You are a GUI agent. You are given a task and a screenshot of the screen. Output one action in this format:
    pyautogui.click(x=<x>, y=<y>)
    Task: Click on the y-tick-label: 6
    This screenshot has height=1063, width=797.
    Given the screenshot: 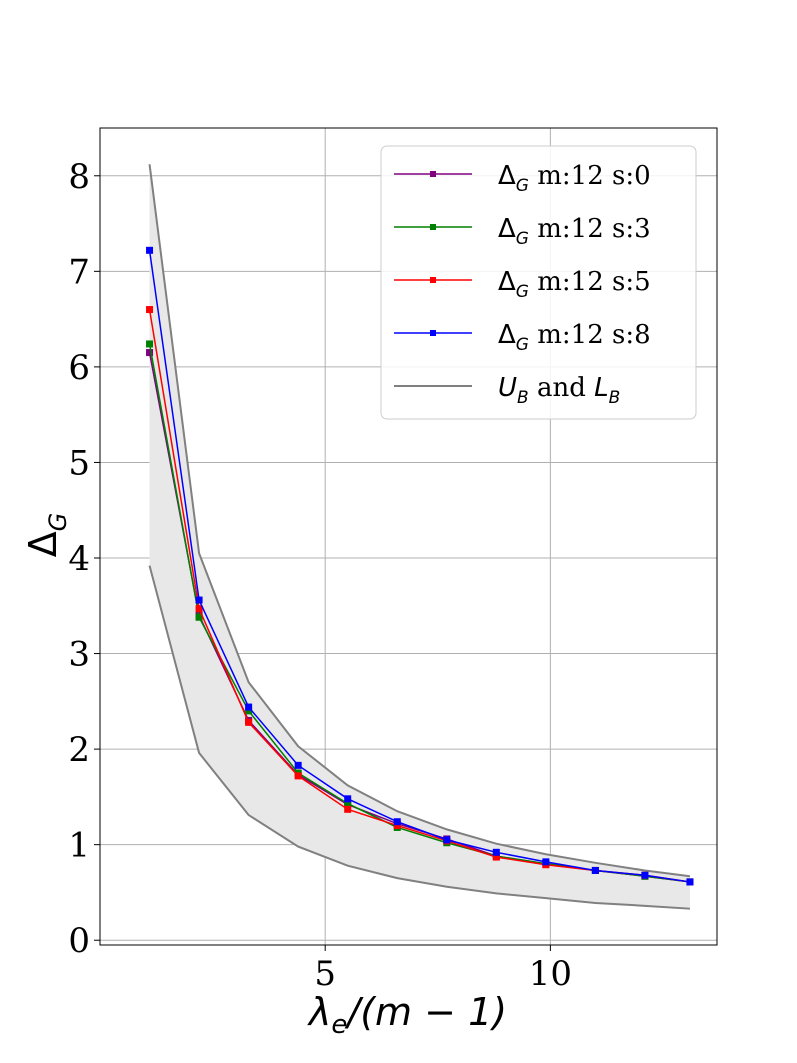 What is the action you would take?
    pyautogui.click(x=79, y=368)
    